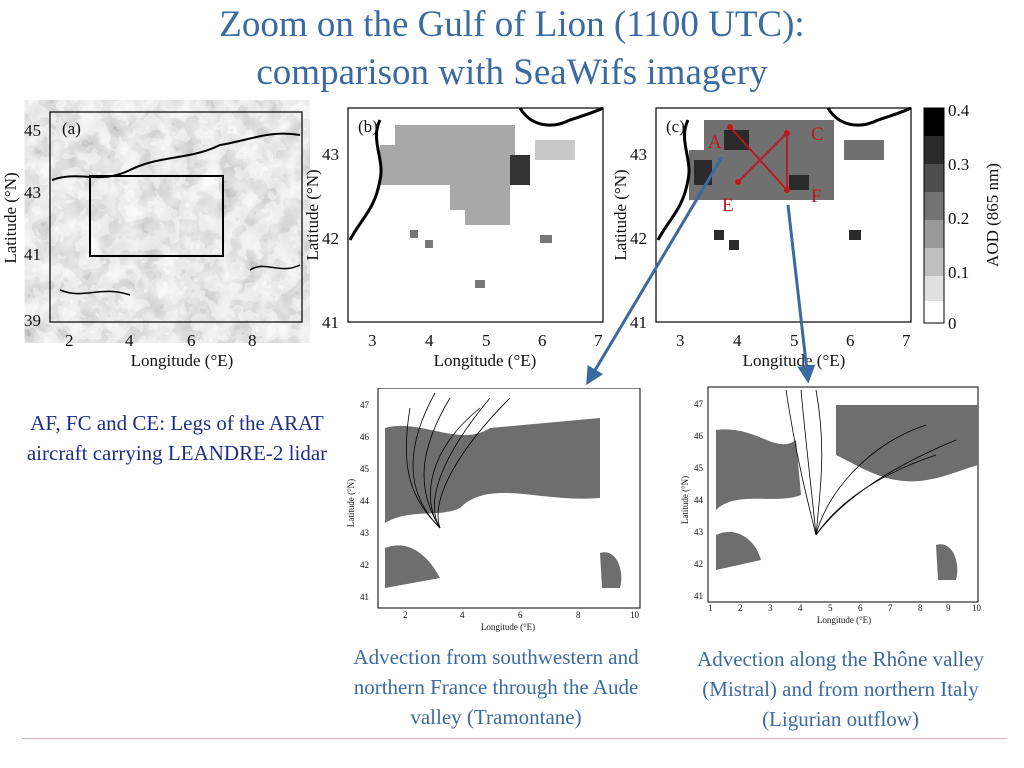 Image resolution: width=1024 pixels, height=768 pixels. Describe the element at coordinates (365, 469) in the screenshot. I see `traj-left-ytick-45: 45` at that location.